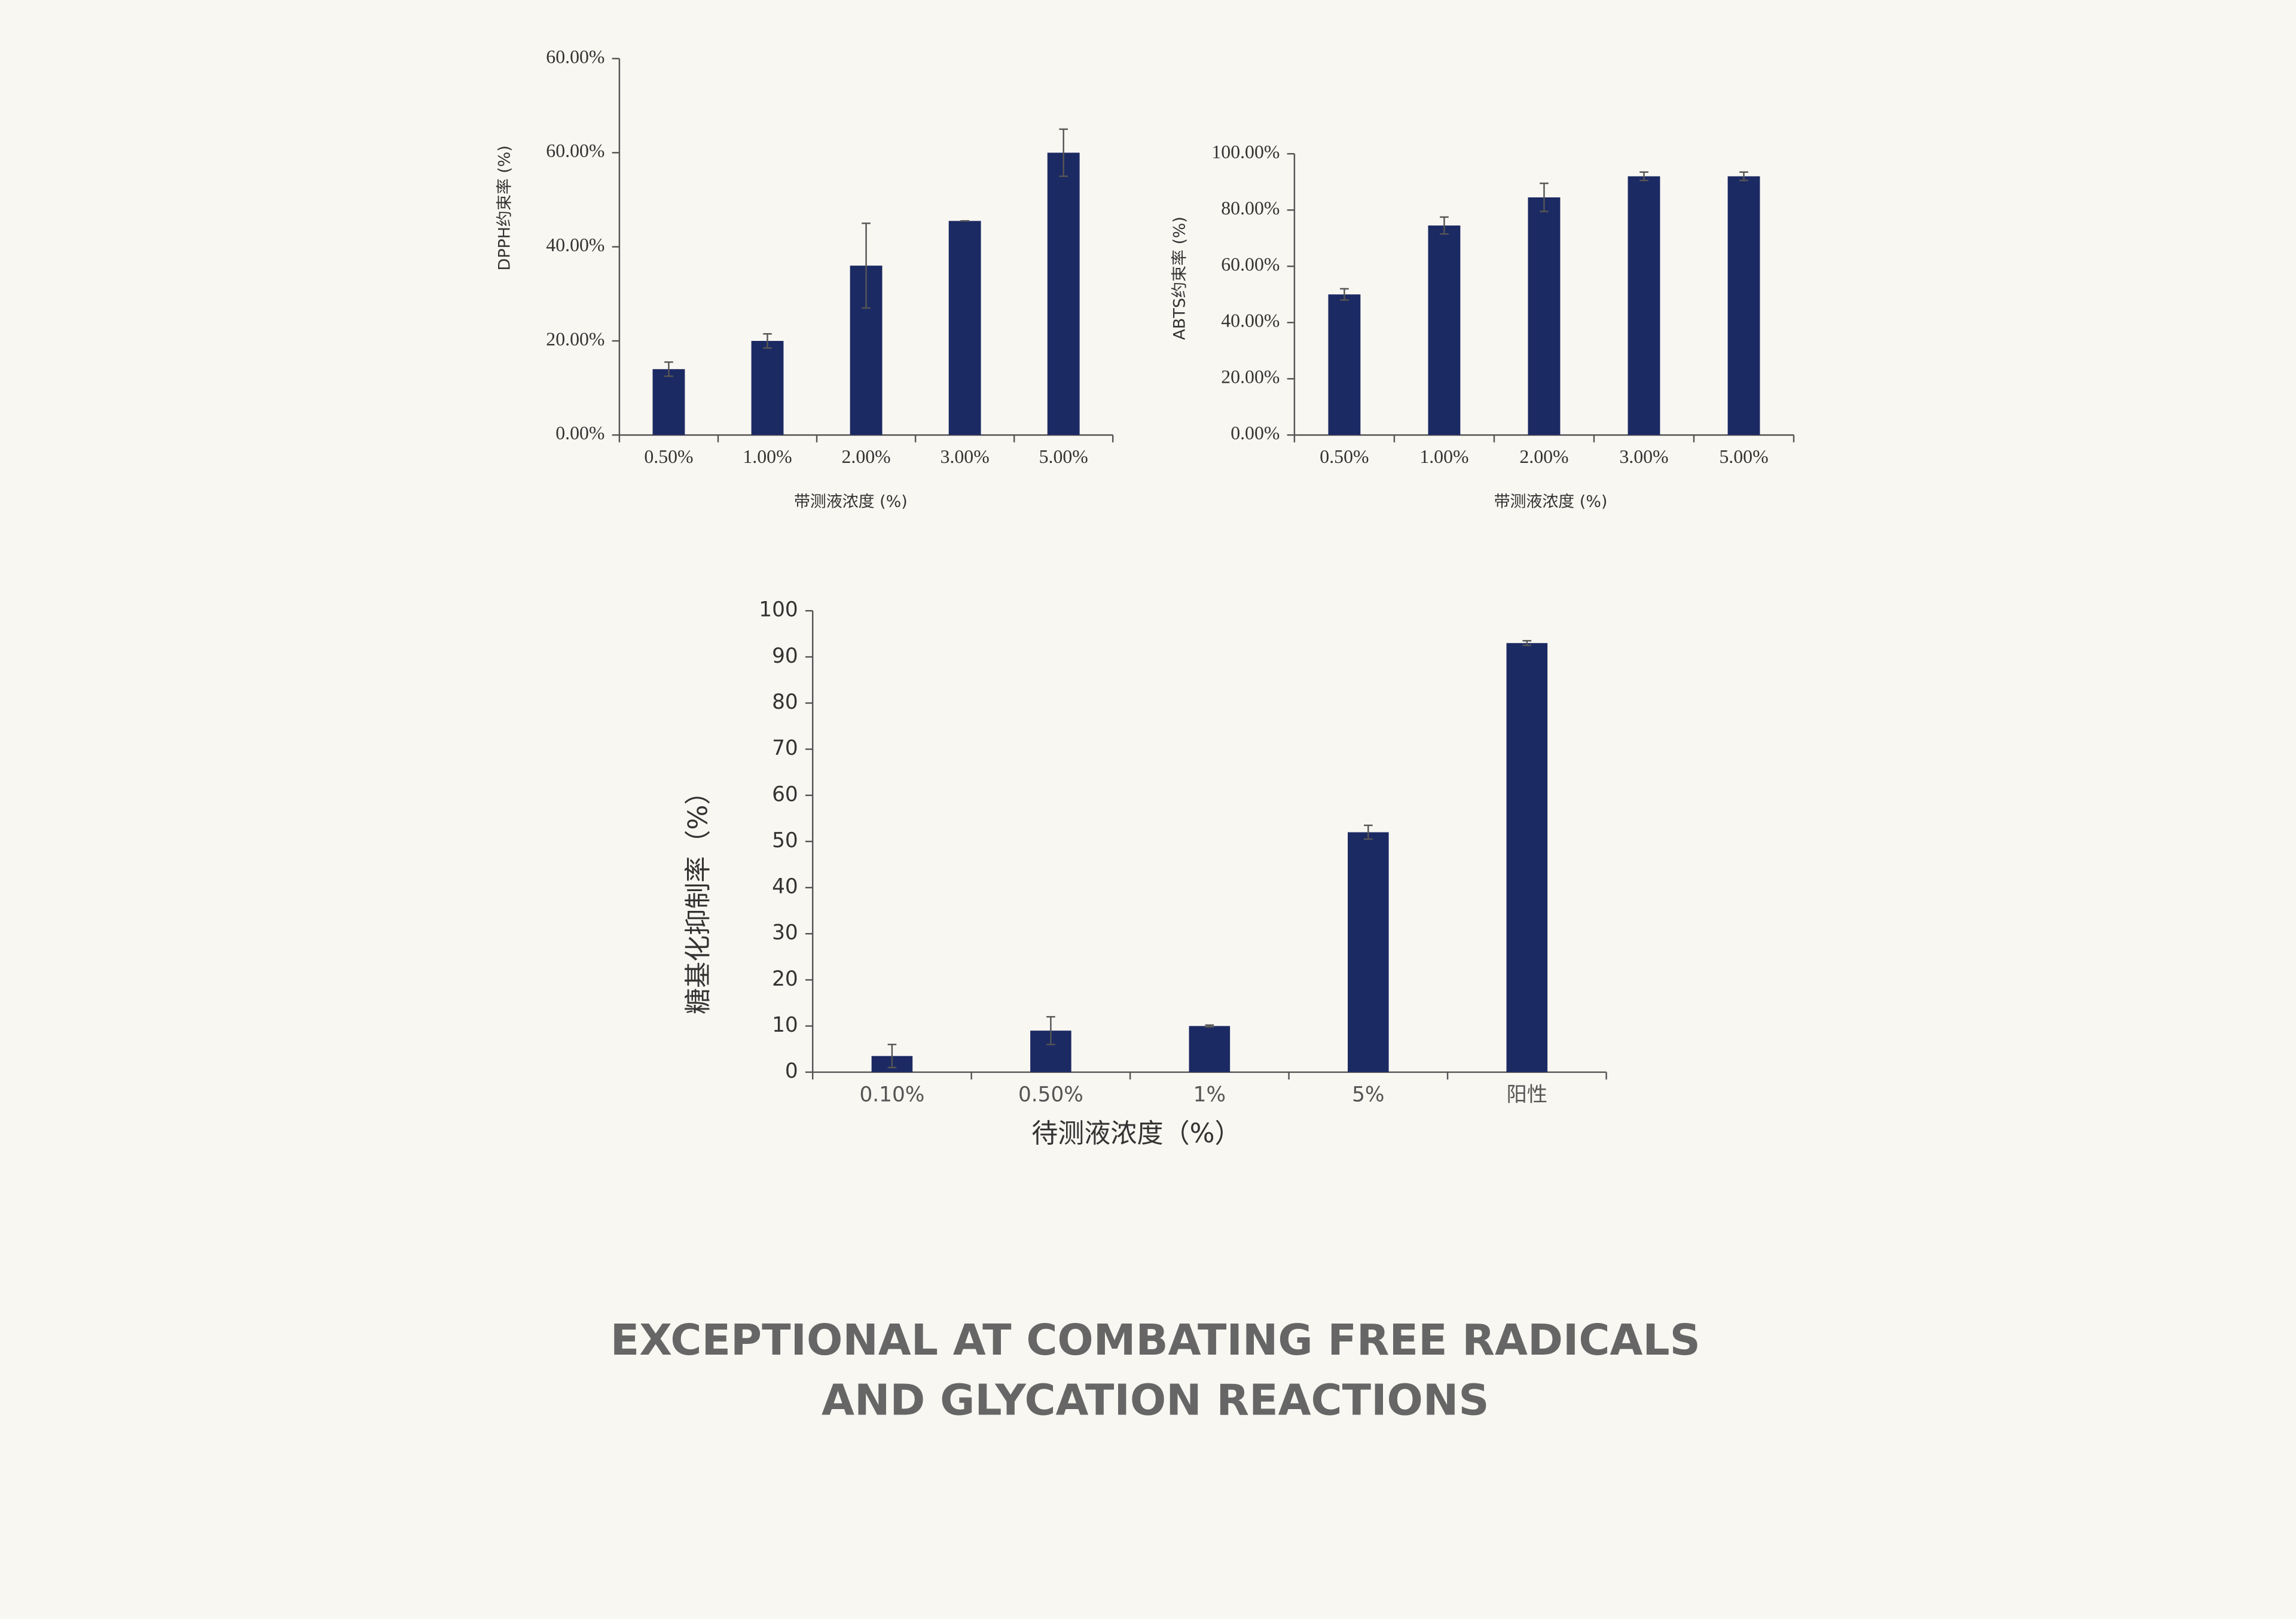  Describe the element at coordinates (698, 897) in the screenshot. I see `y-axis-label: 糖基化抑制率（%）` at that location.